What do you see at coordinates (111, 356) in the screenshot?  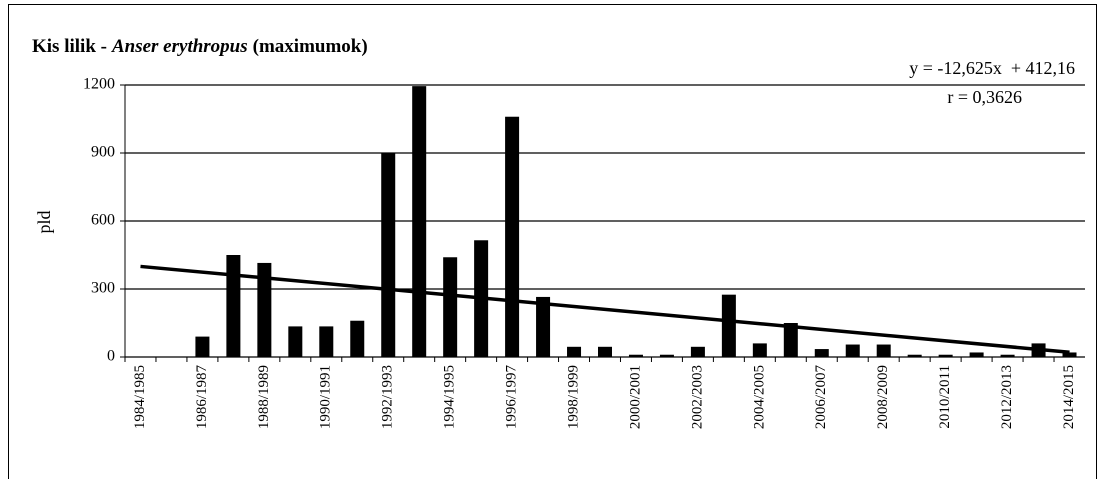 I see `y-tick-label: 0` at bounding box center [111, 356].